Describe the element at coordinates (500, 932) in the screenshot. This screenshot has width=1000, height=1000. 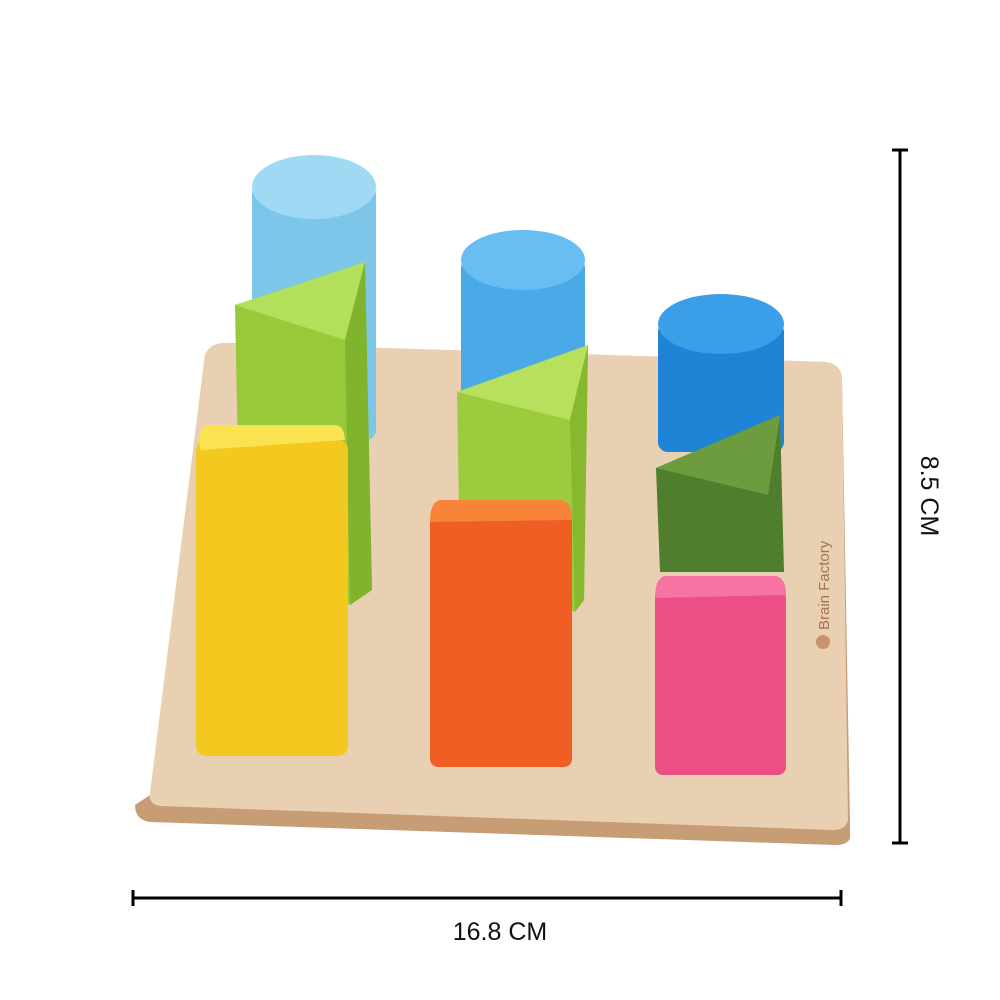
I see `width-label: 16.8 CM` at that location.